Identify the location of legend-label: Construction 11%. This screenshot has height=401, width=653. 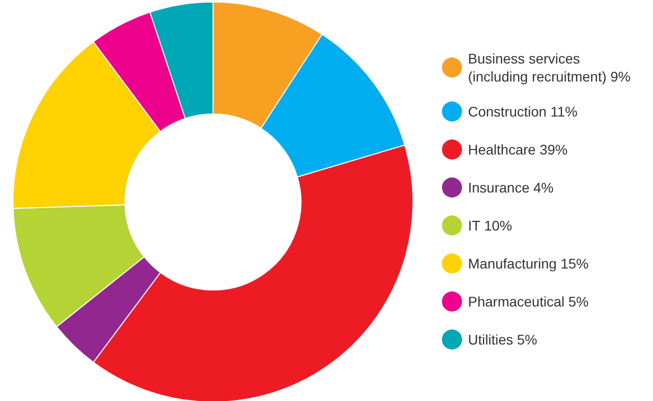
(523, 112).